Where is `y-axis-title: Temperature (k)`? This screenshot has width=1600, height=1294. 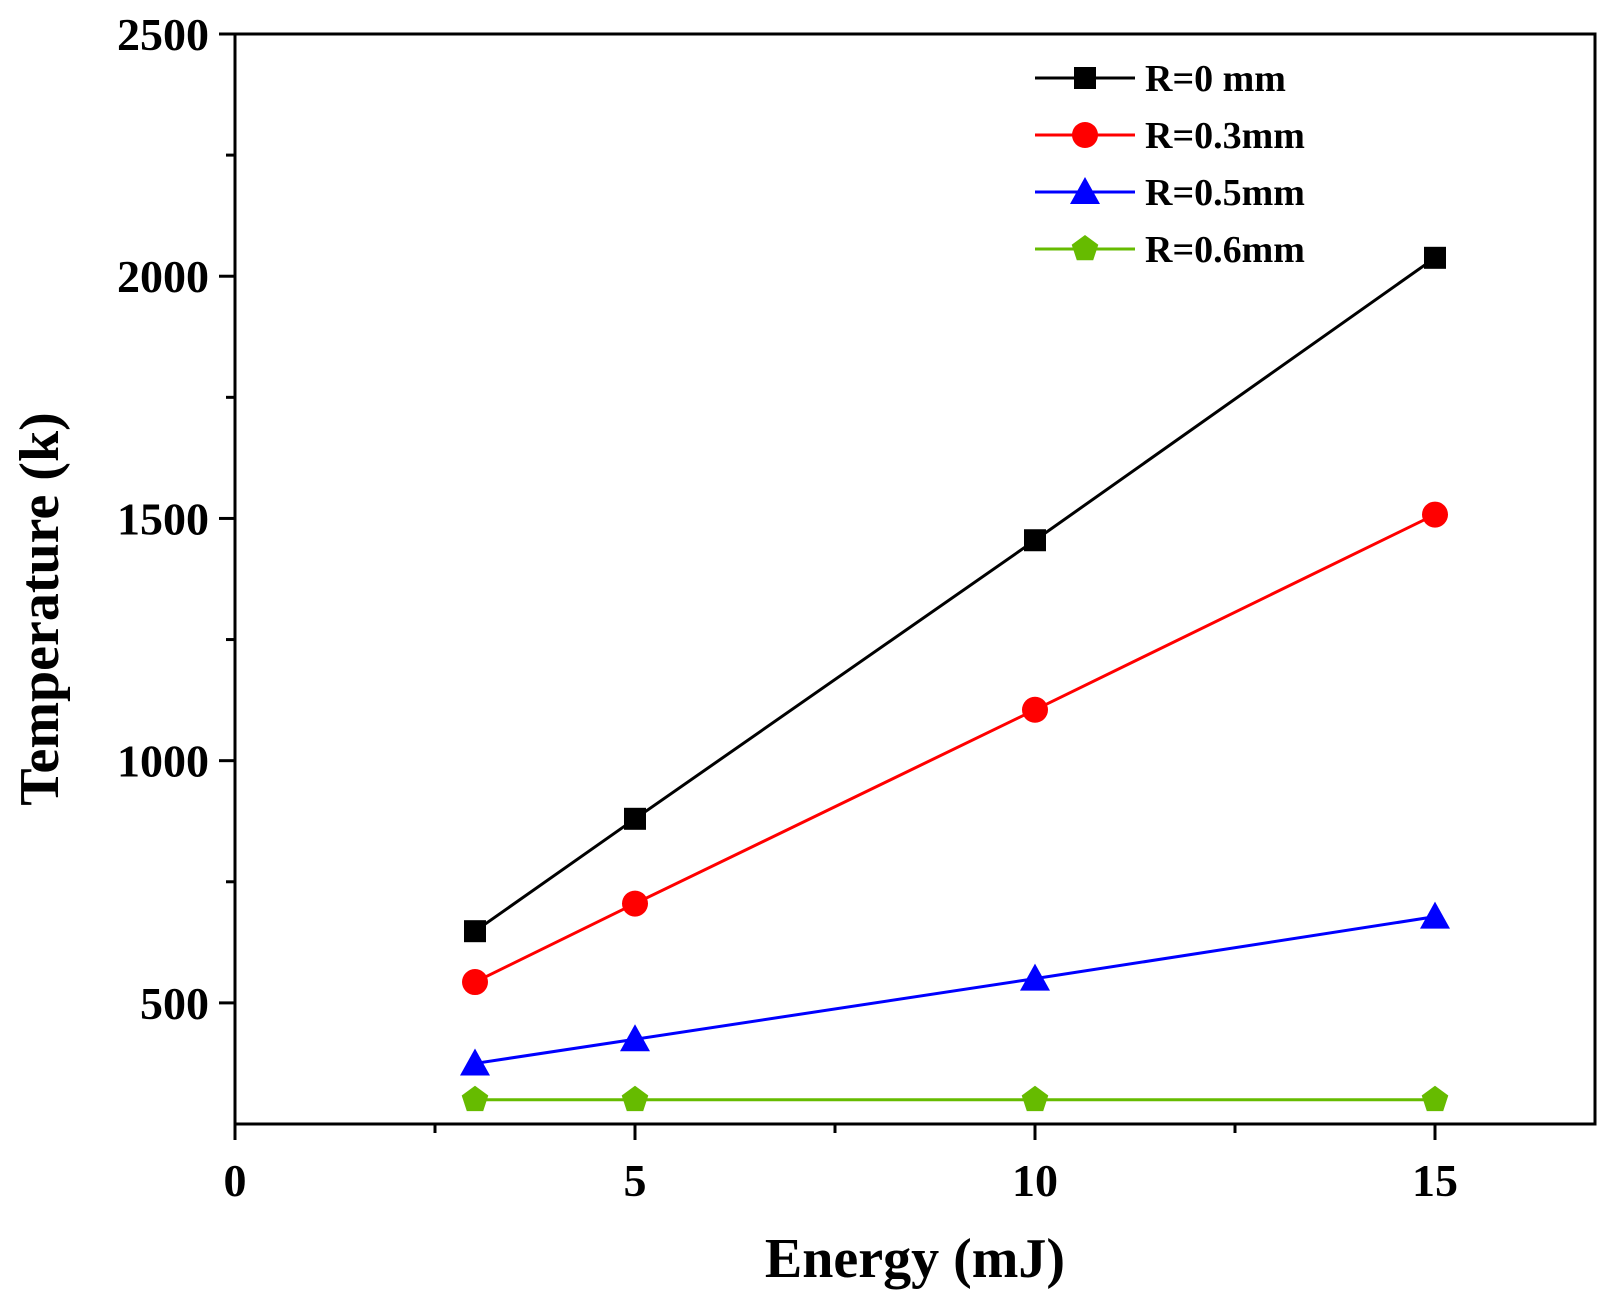
y-axis-title: Temperature (k) is located at coordinates (40, 609).